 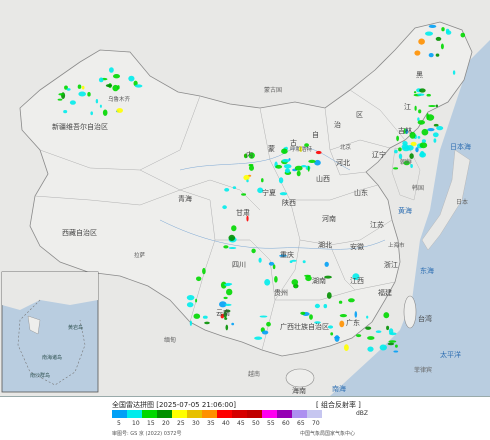 I want to click on label-xinjiang: 新疆维吾尔自治区, so click(x=80, y=127).